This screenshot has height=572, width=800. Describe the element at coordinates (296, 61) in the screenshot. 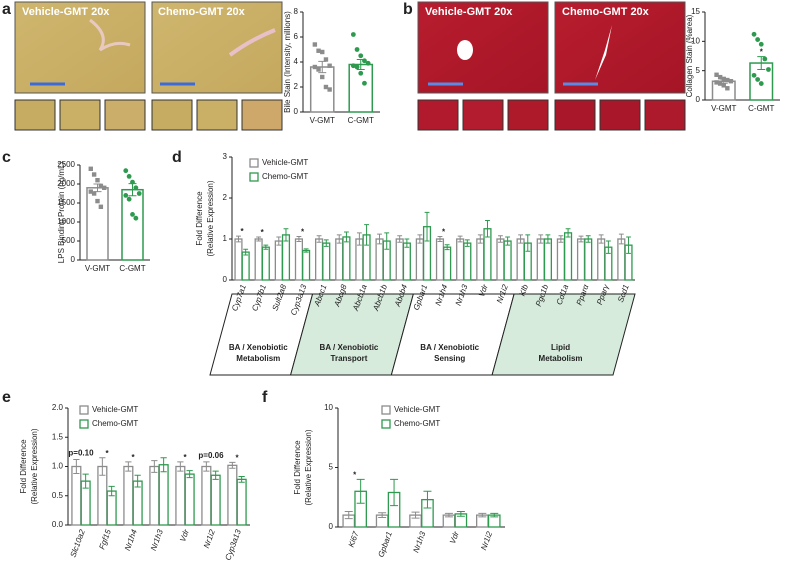

I see `y-tick-label: 4` at that location.